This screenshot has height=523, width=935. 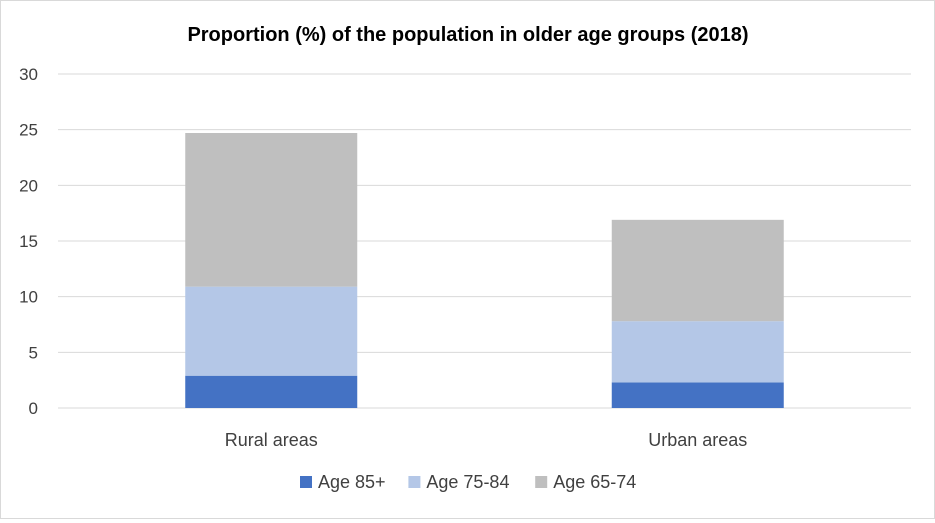 I want to click on legend: Age 85+ Age 75-84 Age 65-74, so click(x=468, y=482).